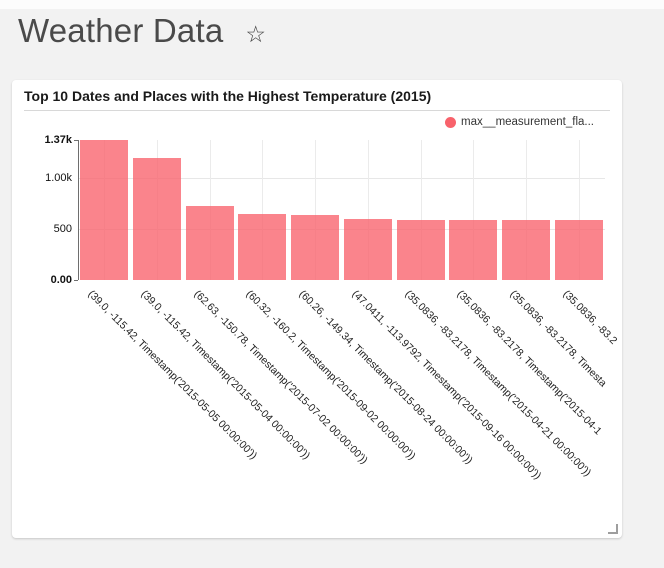  Describe the element at coordinates (613, 529) in the screenshot. I see `card-resize-handle` at that location.